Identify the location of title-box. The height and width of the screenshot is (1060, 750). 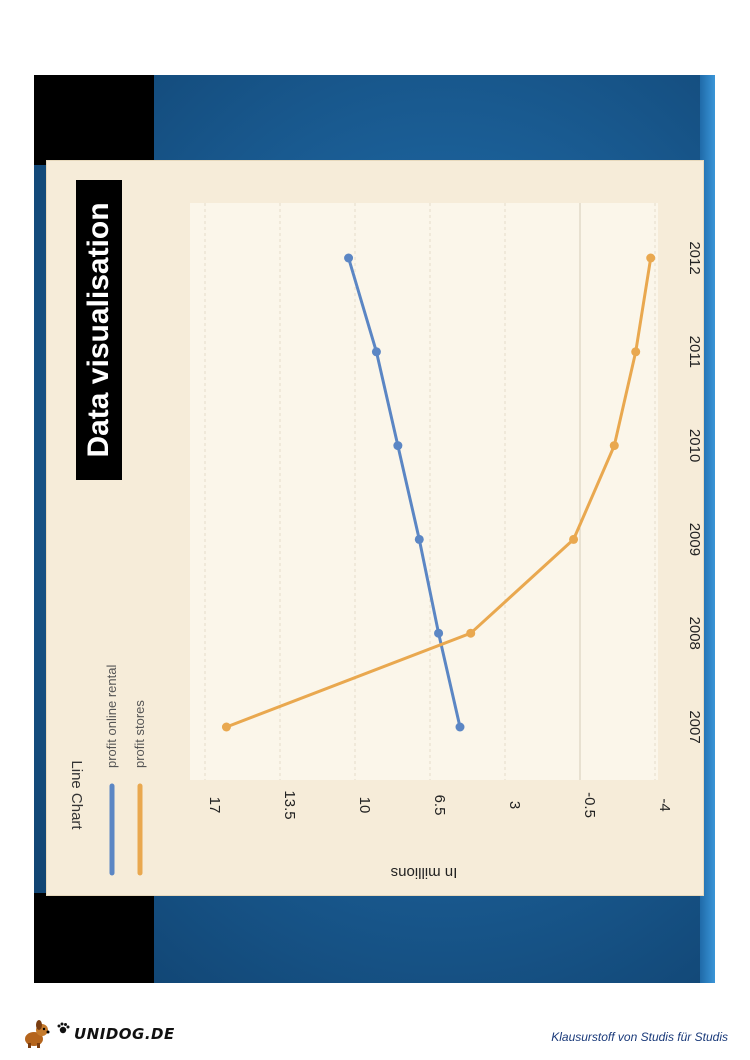
(99, 330).